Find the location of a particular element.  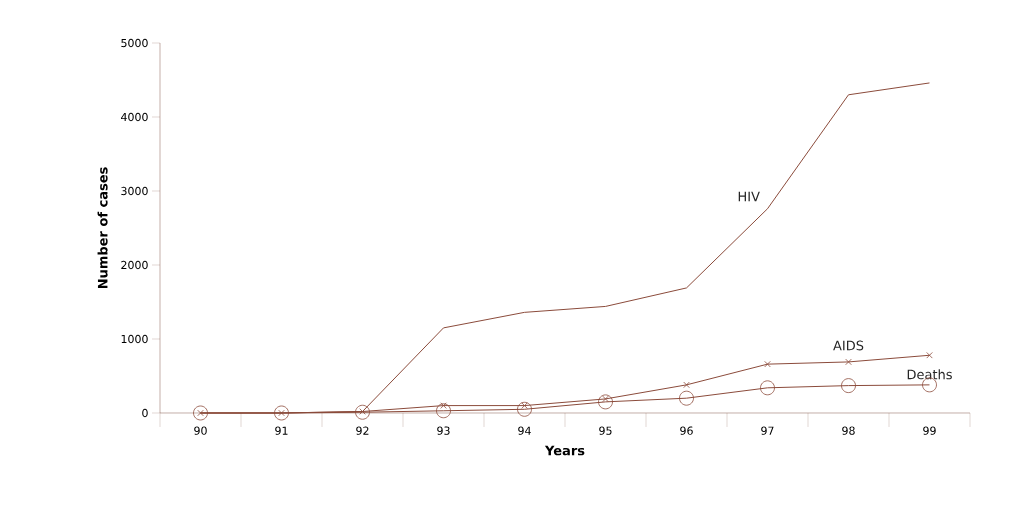

series-label: Deaths is located at coordinates (929, 374).